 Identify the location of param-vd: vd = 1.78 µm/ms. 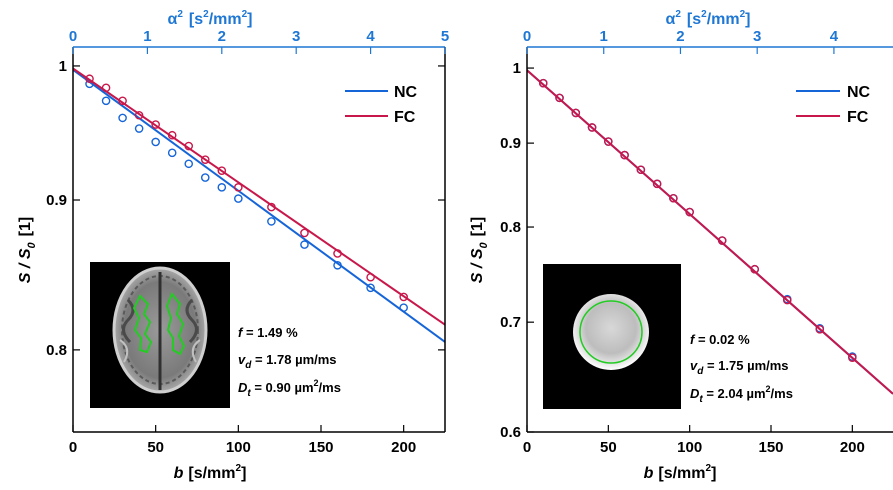
(287, 361).